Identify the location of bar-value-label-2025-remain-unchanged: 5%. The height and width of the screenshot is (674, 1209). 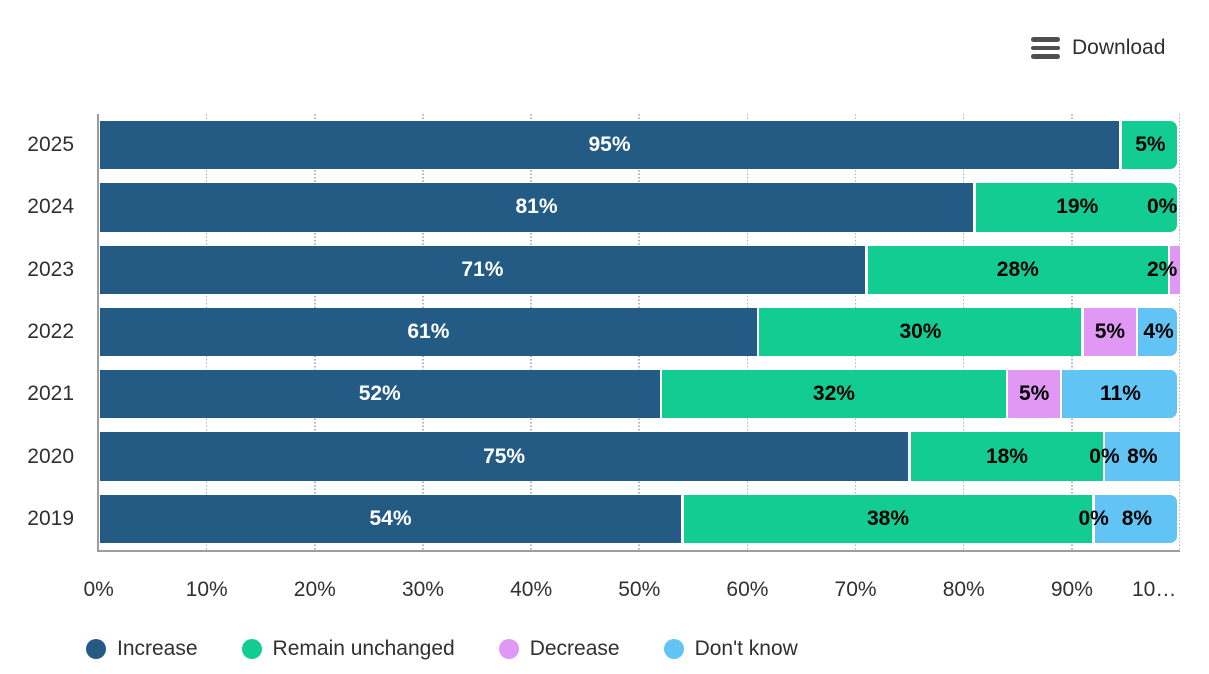
(1150, 145).